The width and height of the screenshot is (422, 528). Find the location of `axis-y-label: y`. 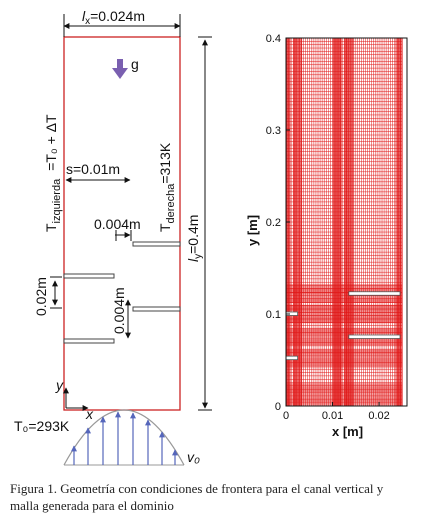

axis-y-label: y is located at coordinates (59, 385).